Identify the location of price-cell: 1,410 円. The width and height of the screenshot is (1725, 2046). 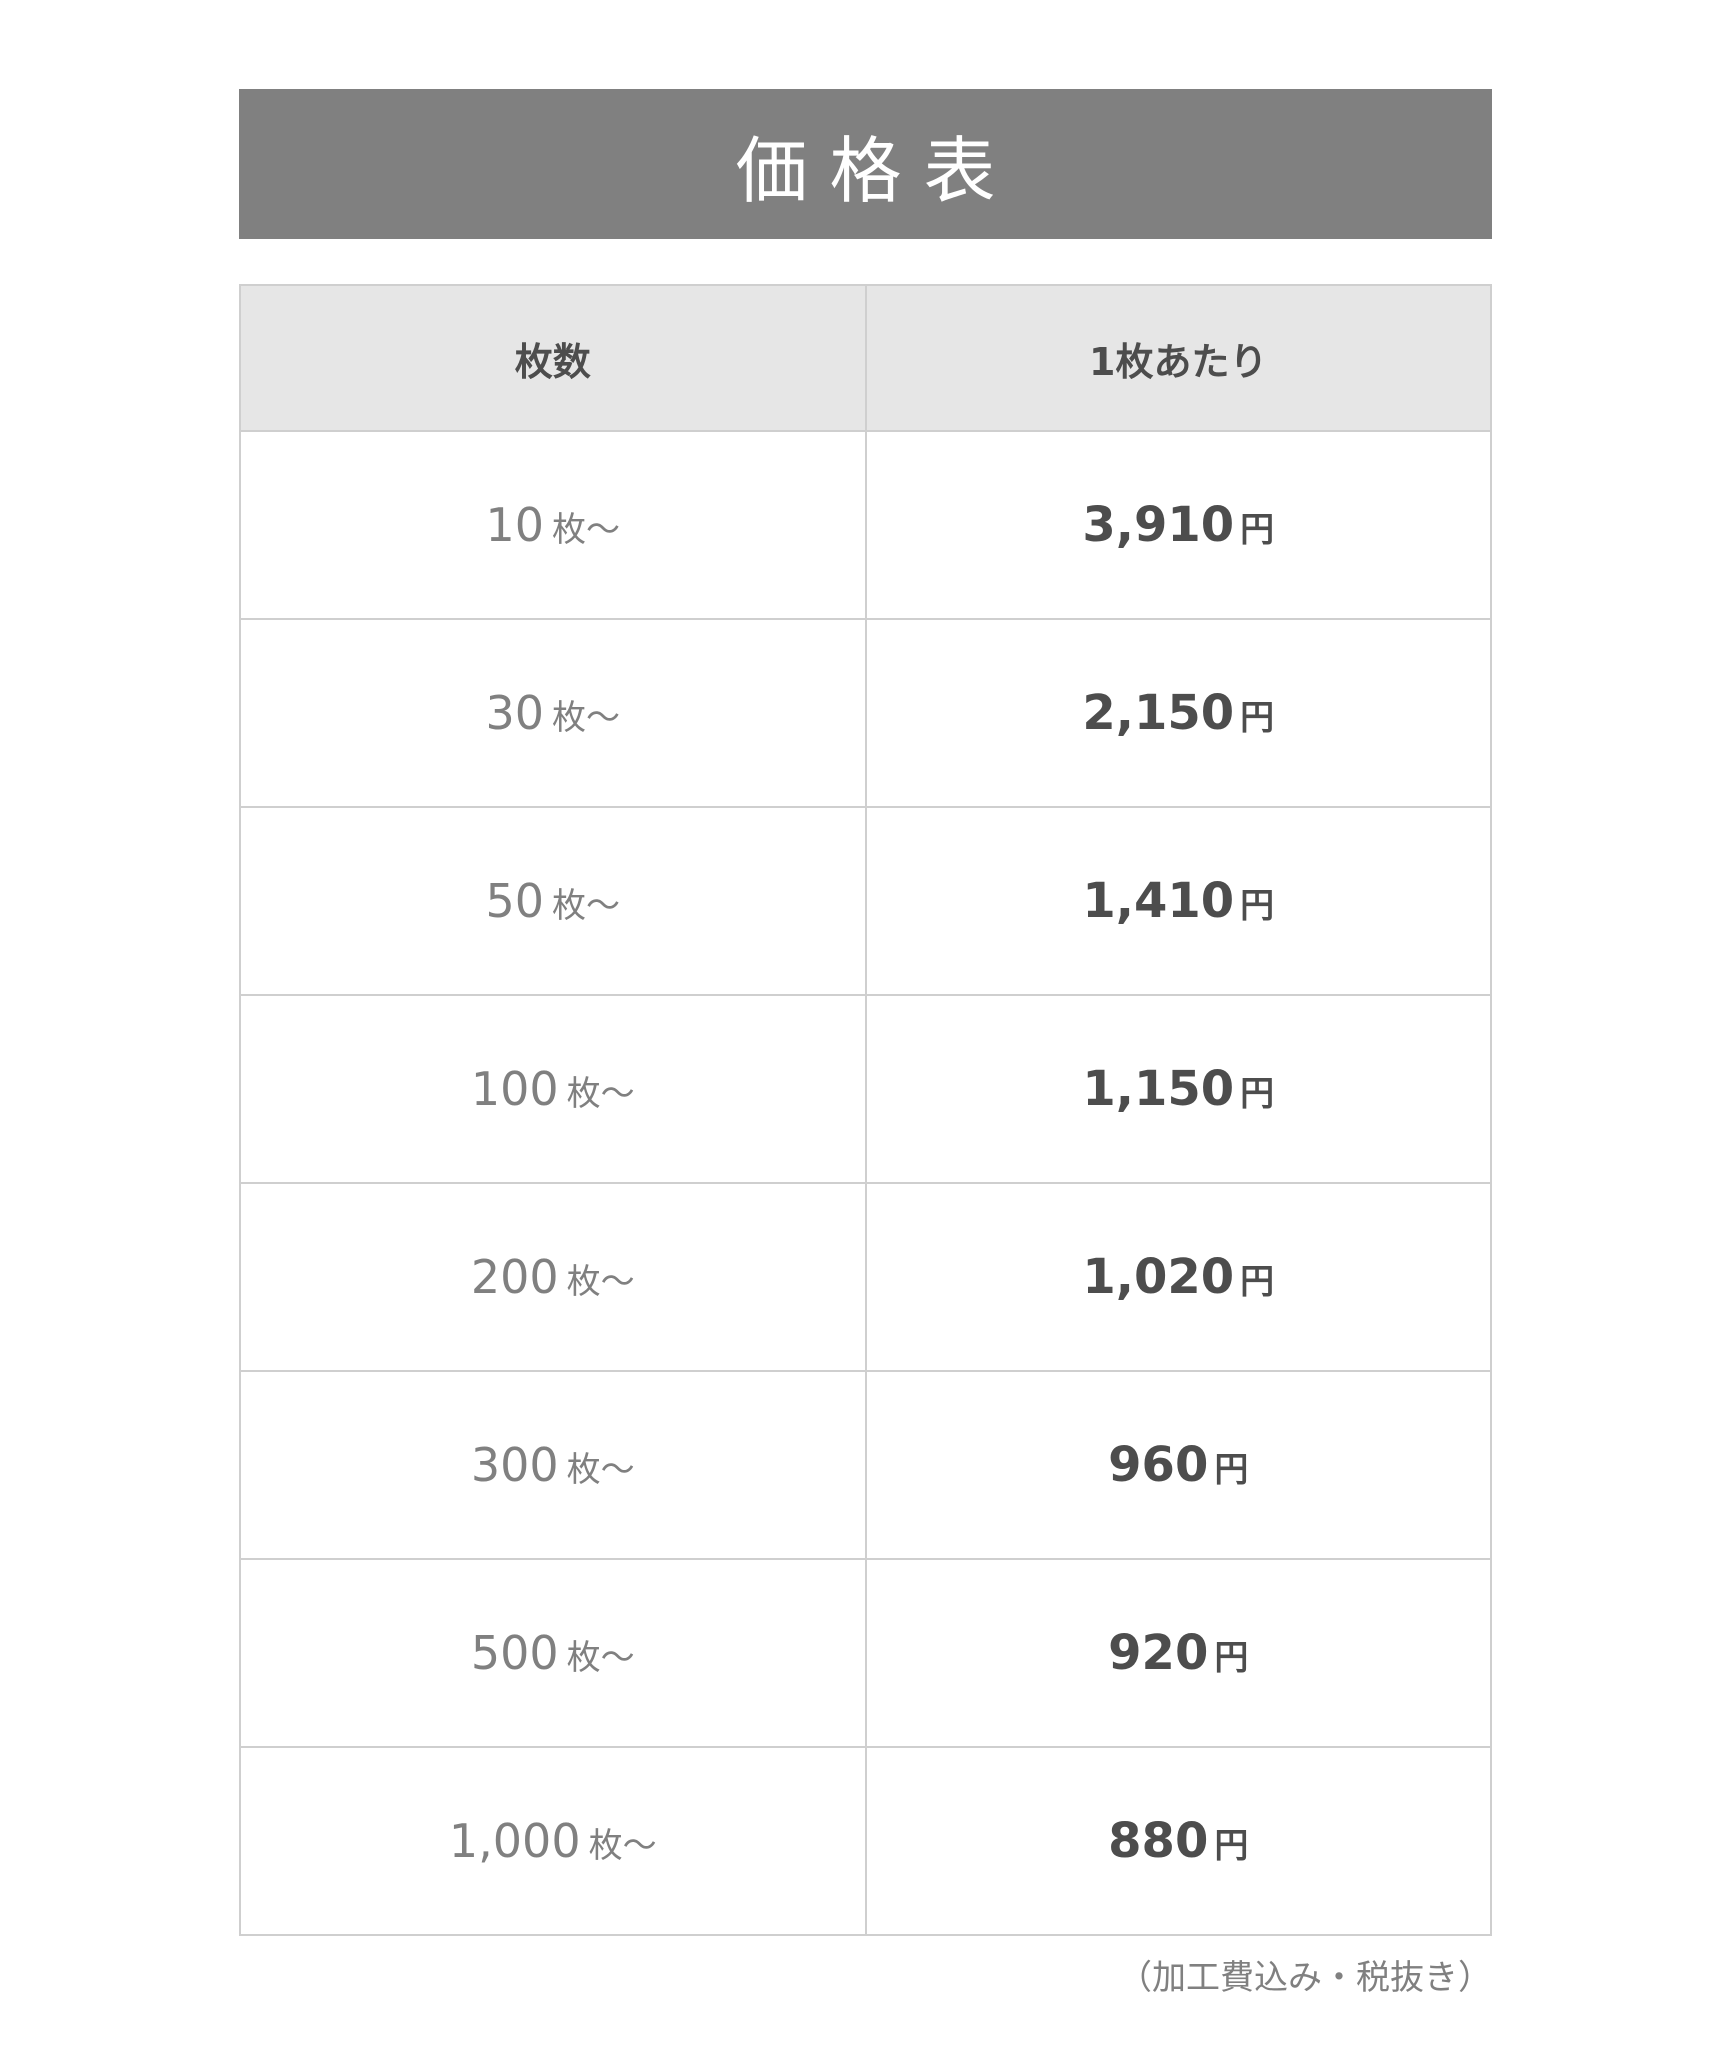
(1178, 901).